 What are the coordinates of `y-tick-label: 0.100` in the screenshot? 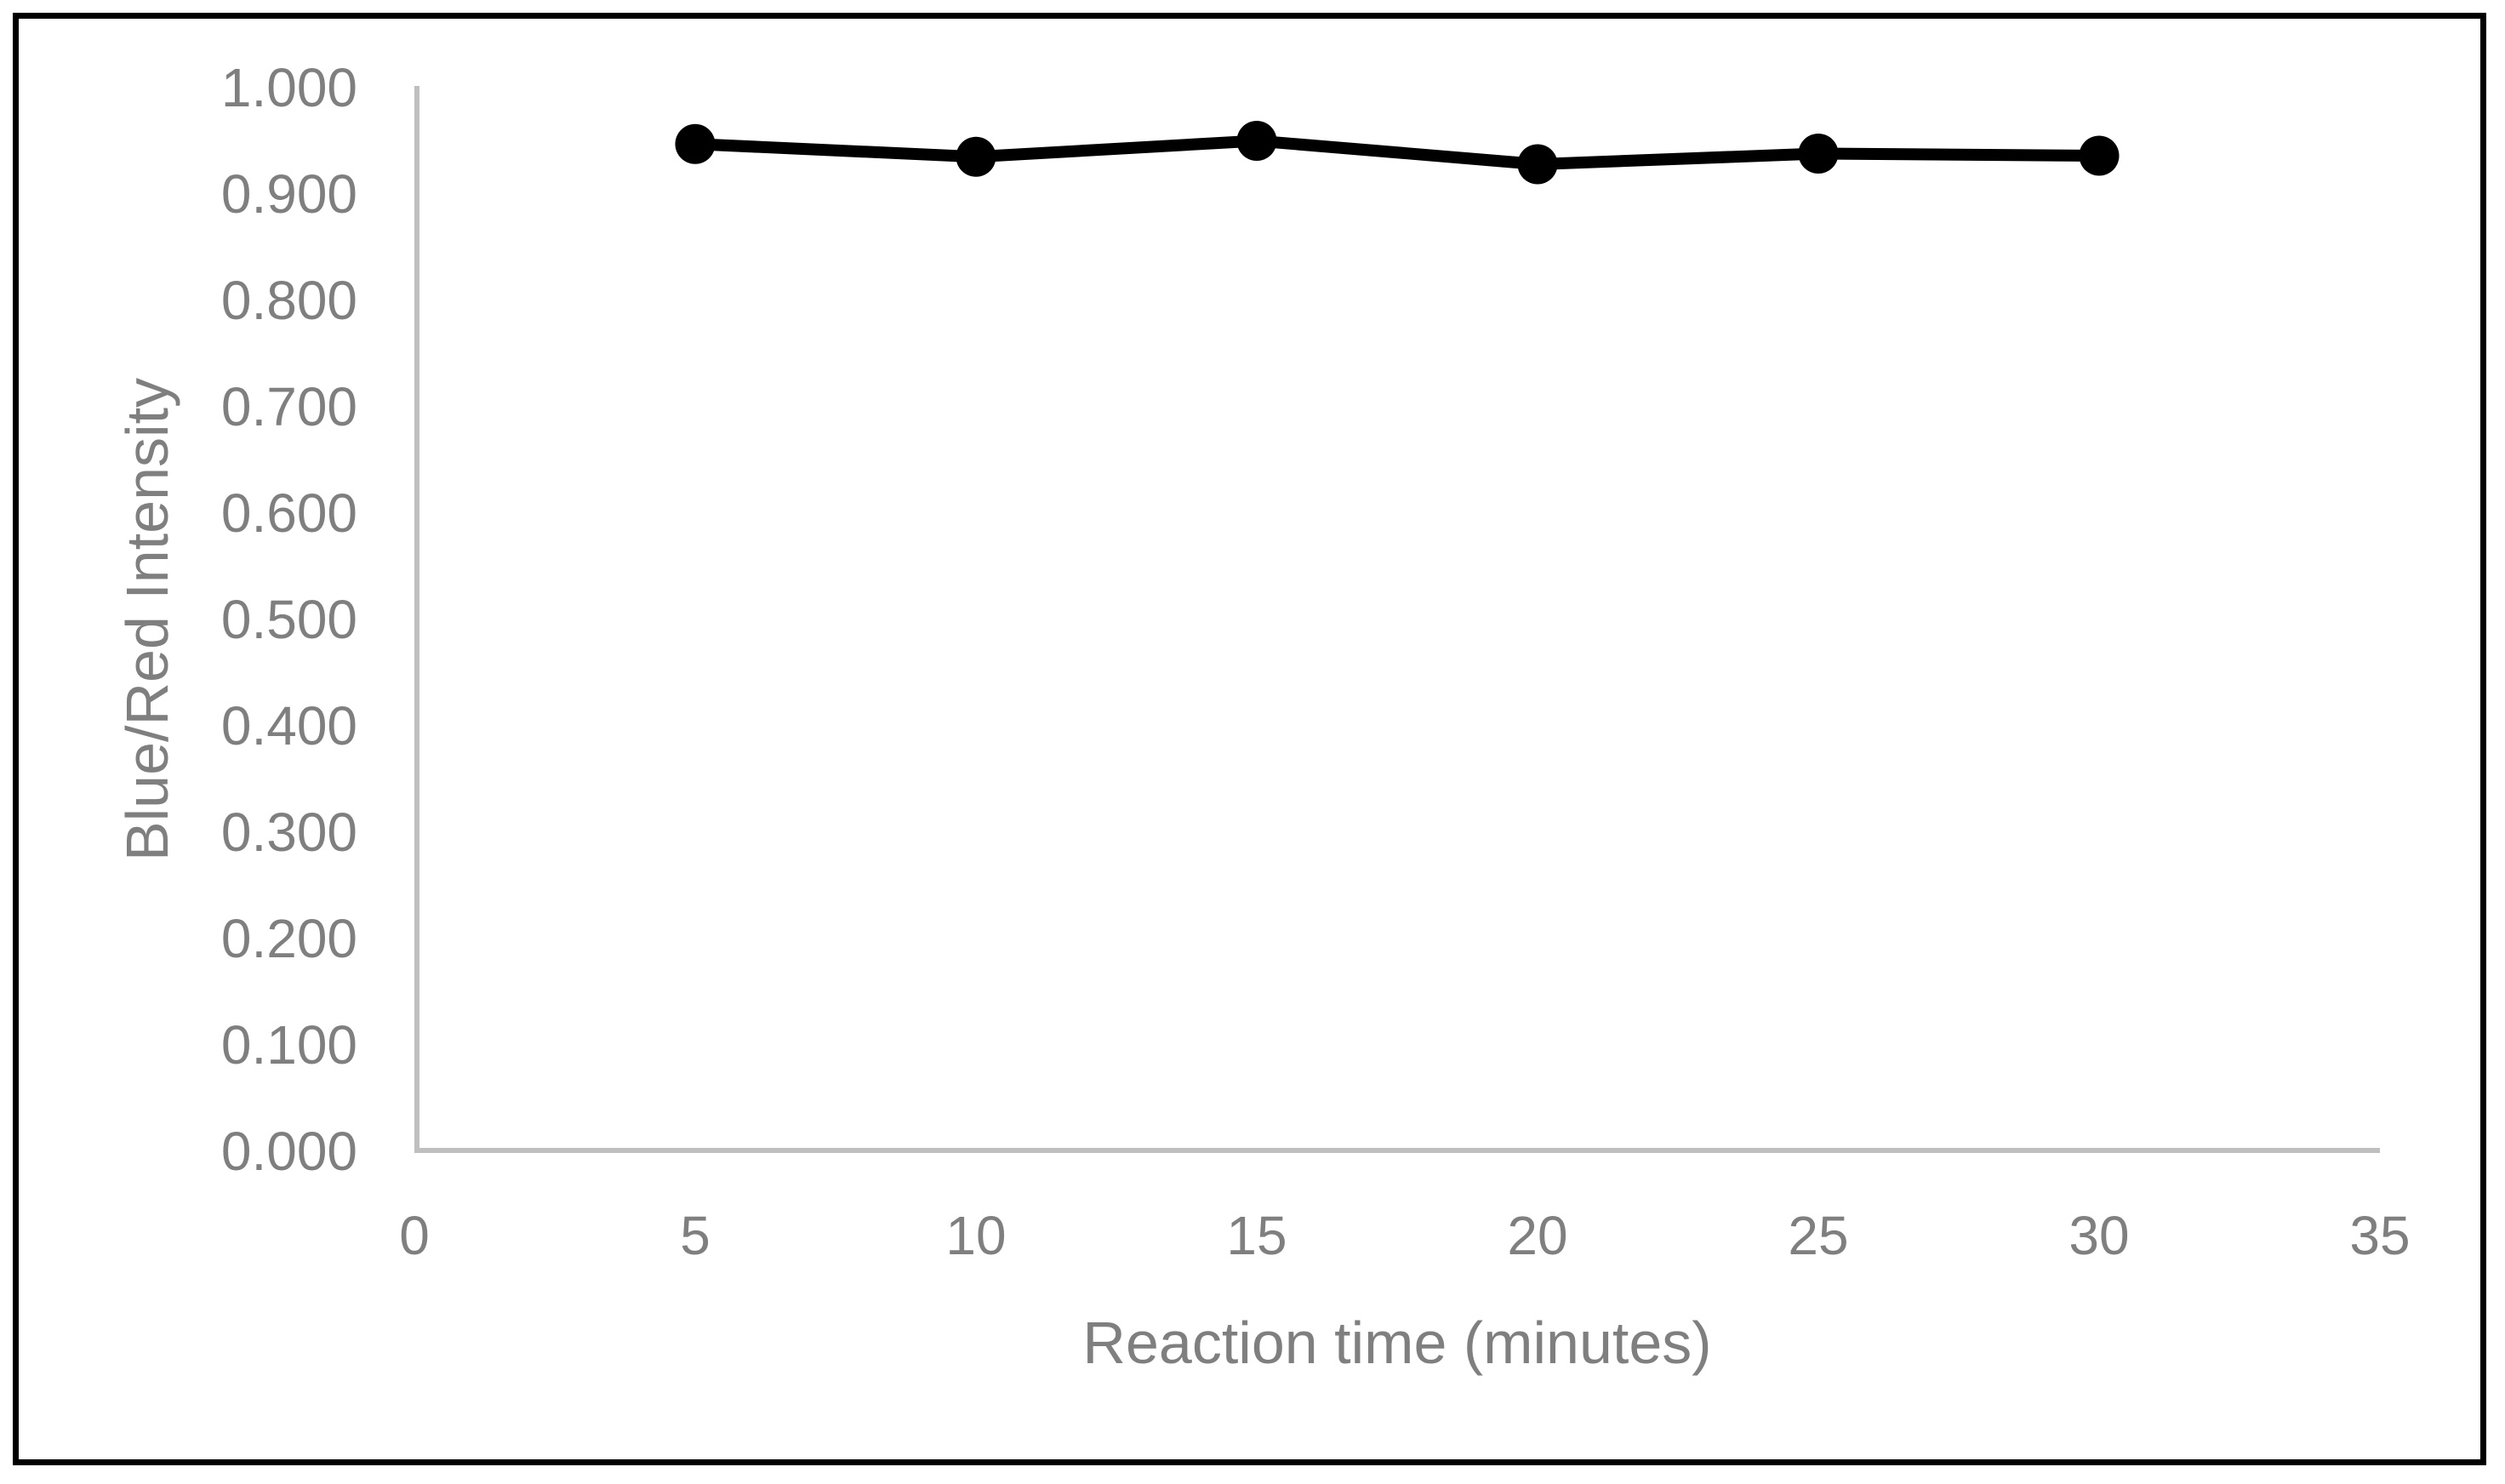 It's located at (288, 1045).